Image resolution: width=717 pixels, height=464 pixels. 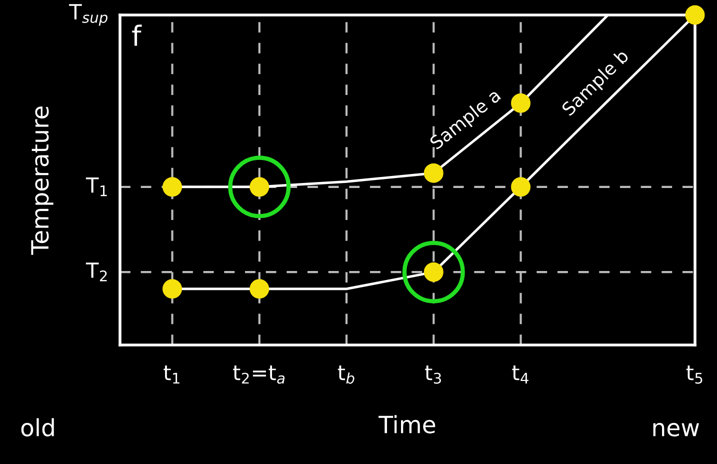 I want to click on ref-line-label: T$_{1}$, so click(x=96, y=186).